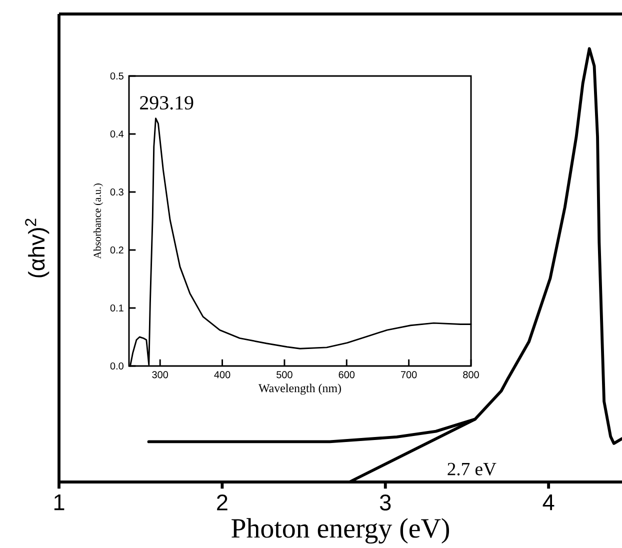  I want to click on x-tick-label: 500, so click(284, 374).